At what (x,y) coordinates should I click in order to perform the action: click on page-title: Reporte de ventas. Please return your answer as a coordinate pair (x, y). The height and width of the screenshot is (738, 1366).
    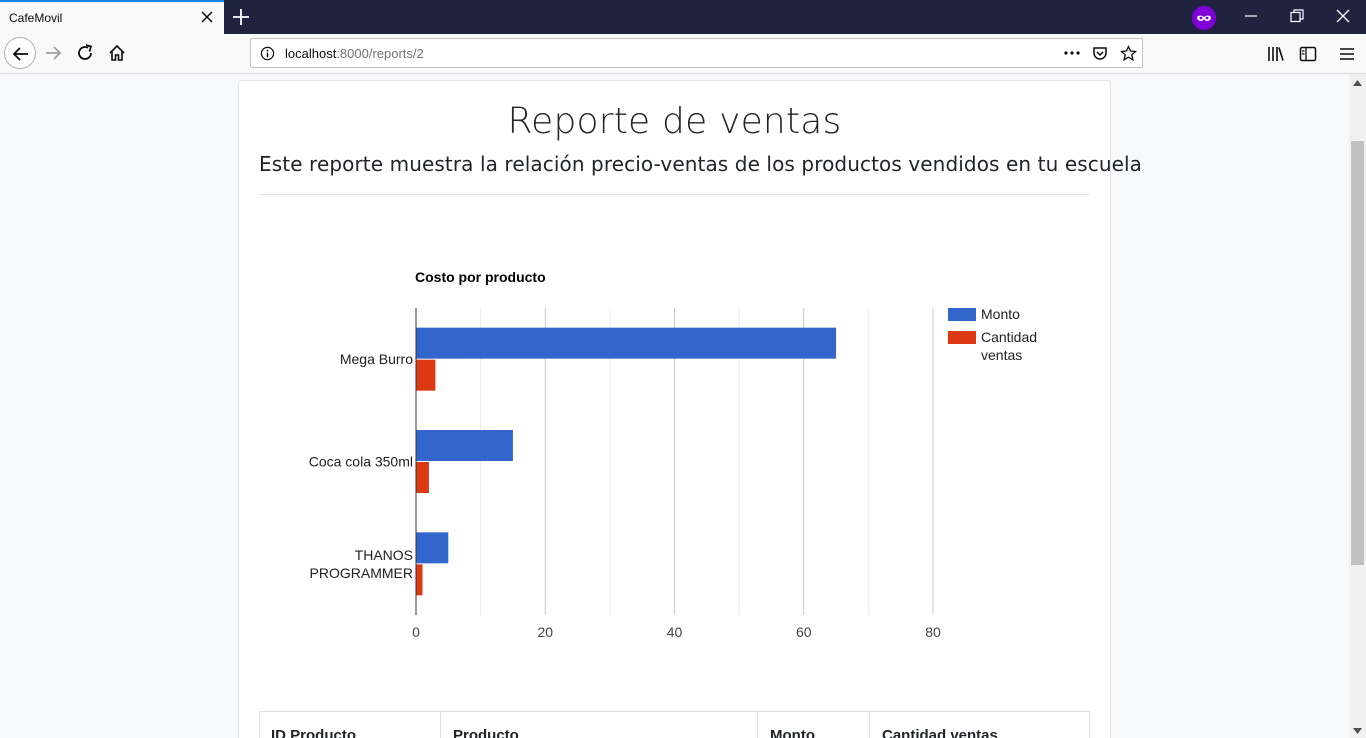
    Looking at the image, I should click on (674, 121).